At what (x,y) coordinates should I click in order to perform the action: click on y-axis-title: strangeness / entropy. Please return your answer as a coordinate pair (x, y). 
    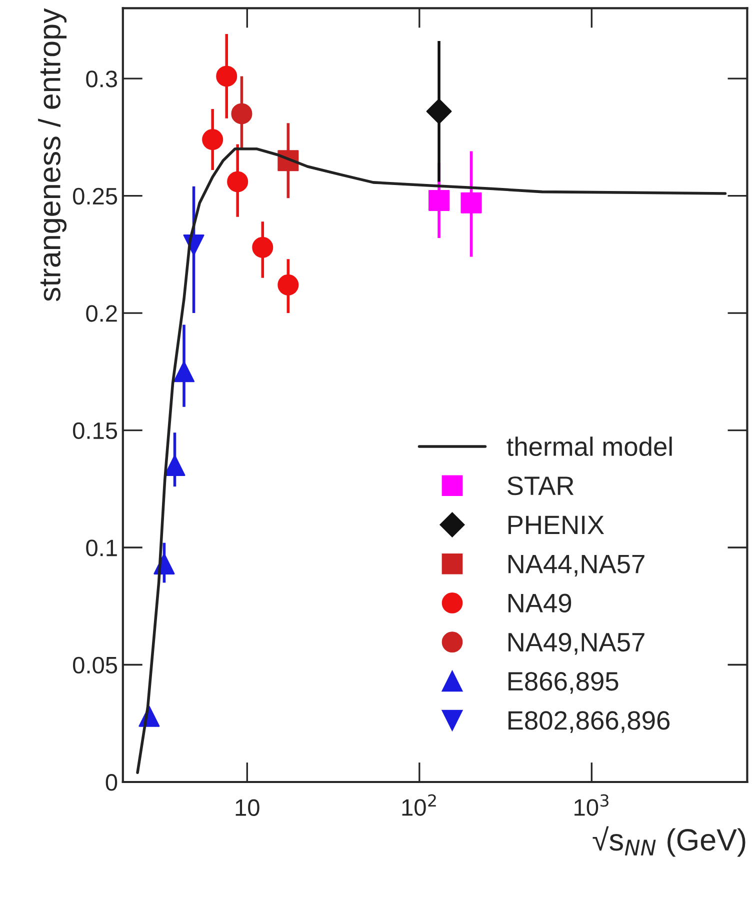
    Looking at the image, I should click on (52, 155).